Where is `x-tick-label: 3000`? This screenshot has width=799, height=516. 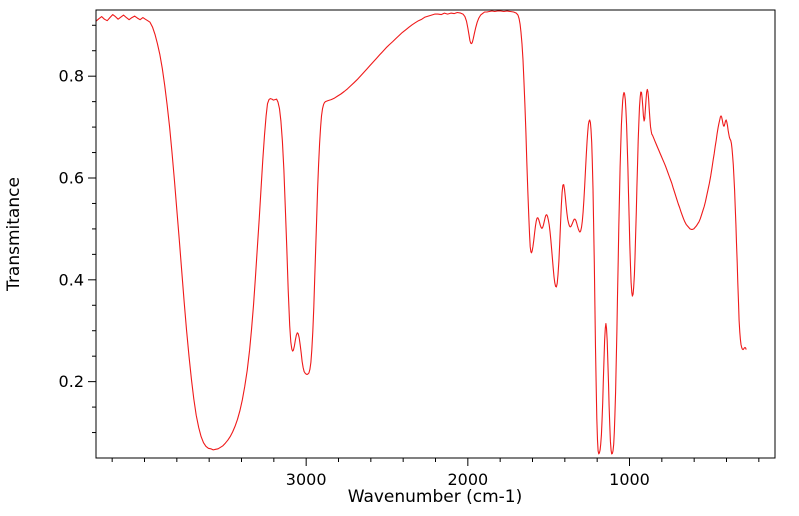
x-tick-label: 3000 is located at coordinates (306, 479).